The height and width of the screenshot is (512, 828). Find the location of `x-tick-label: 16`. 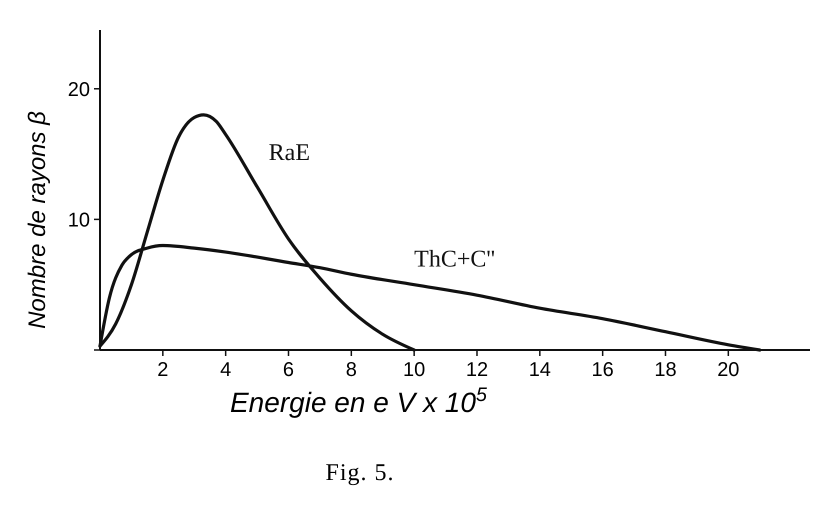

x-tick-label: 16 is located at coordinates (603, 370).